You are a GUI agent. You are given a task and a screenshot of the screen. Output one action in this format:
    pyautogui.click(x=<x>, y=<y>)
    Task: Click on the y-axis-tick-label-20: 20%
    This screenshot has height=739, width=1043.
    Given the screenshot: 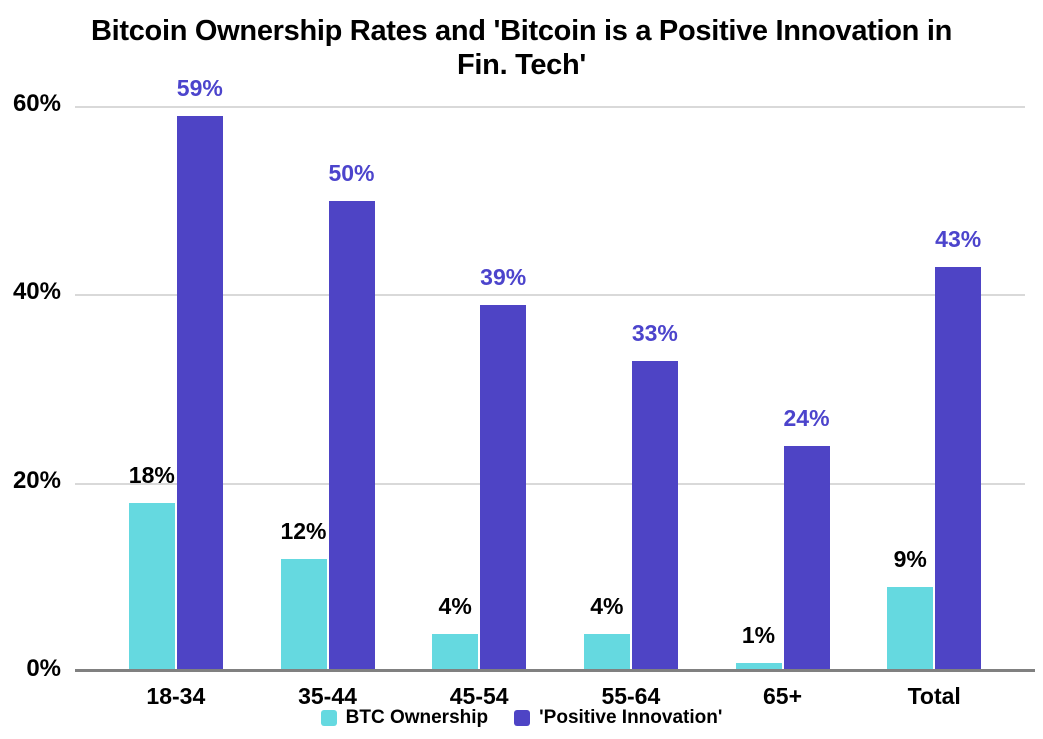 What is the action you would take?
    pyautogui.click(x=36, y=480)
    